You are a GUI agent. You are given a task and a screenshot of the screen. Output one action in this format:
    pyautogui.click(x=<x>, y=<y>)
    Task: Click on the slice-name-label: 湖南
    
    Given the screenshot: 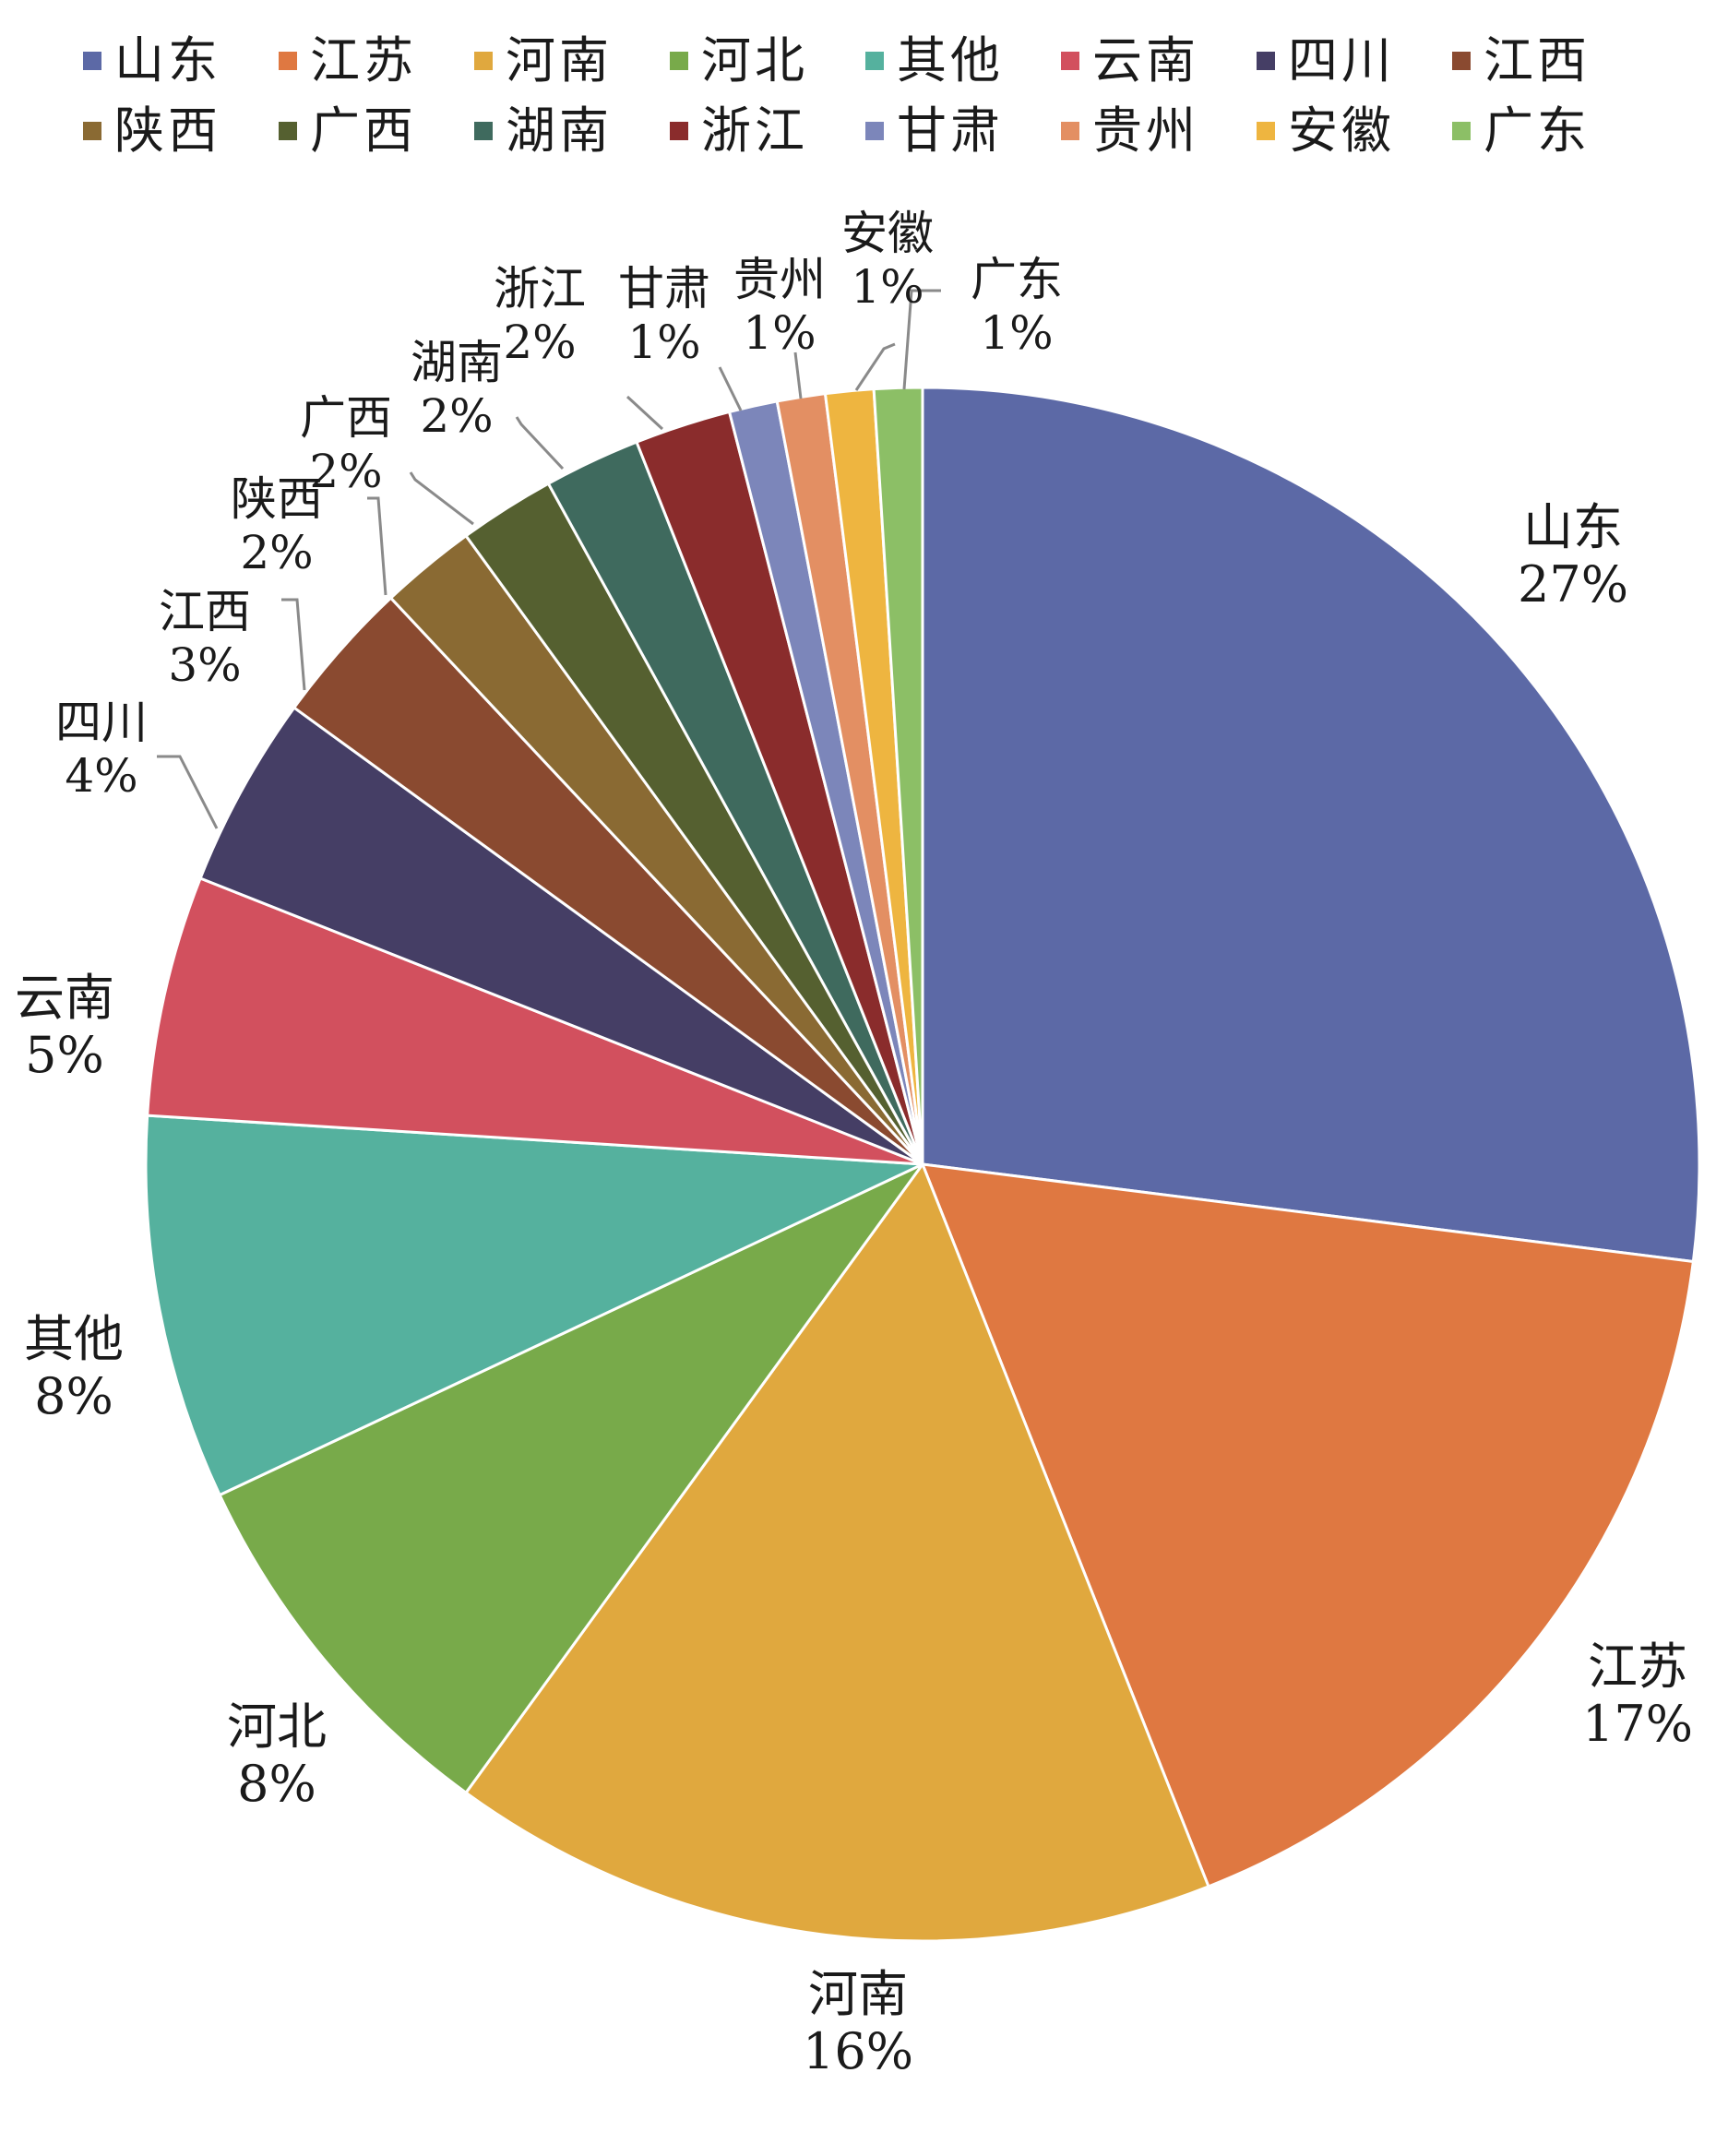 What is the action you would take?
    pyautogui.click(x=457, y=362)
    